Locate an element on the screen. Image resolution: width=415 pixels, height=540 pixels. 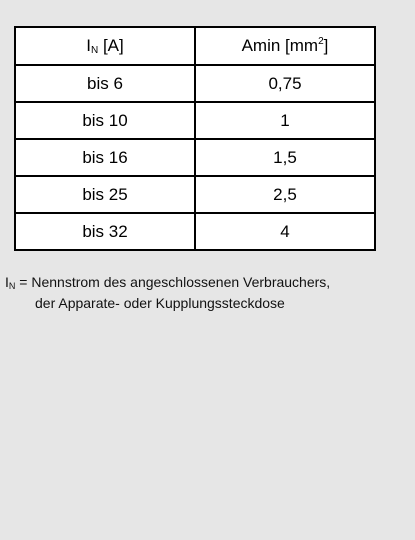
table-row: bis 25 2,5 is located at coordinates (195, 194).